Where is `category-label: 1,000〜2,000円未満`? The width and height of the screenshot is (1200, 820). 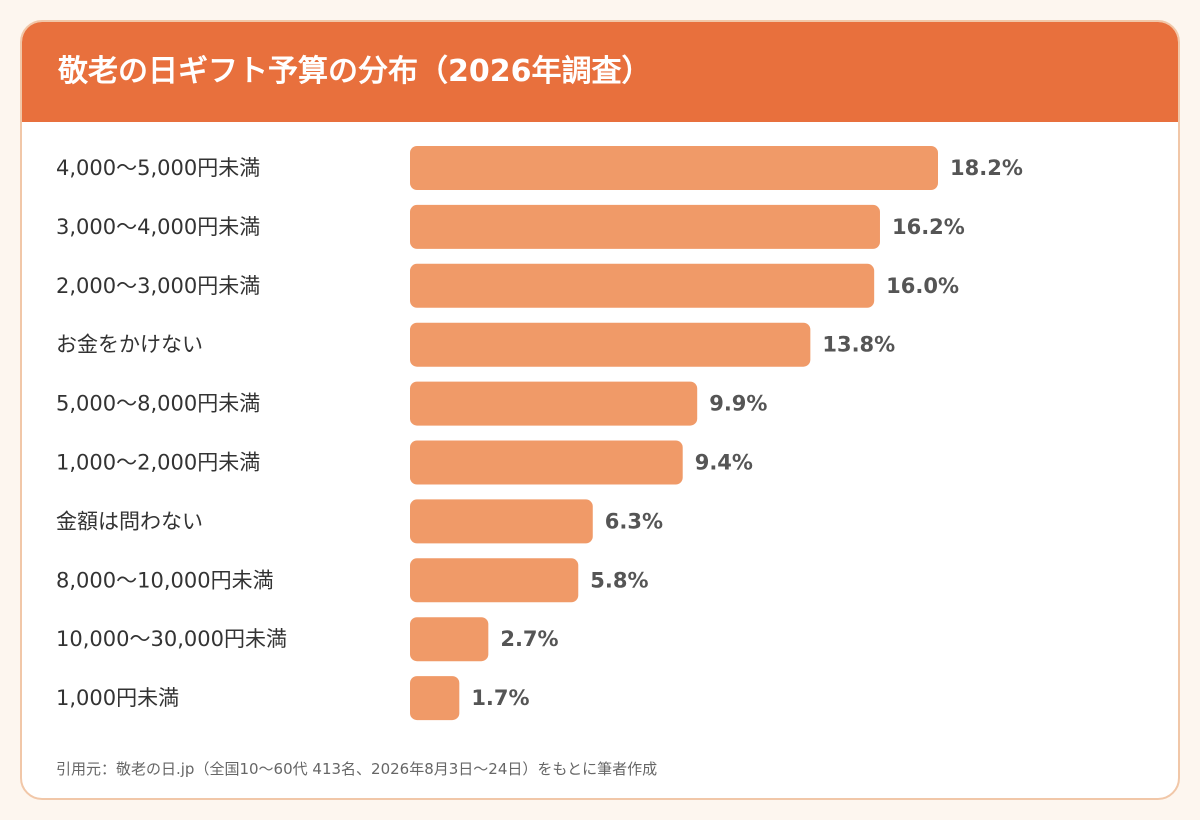 category-label: 1,000〜2,000円未満 is located at coordinates (158, 463).